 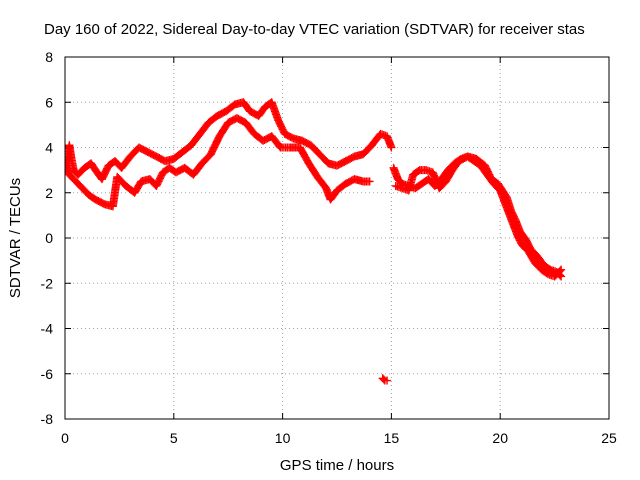 What do you see at coordinates (283, 438) in the screenshot?
I see `x-tick-label: 10` at bounding box center [283, 438].